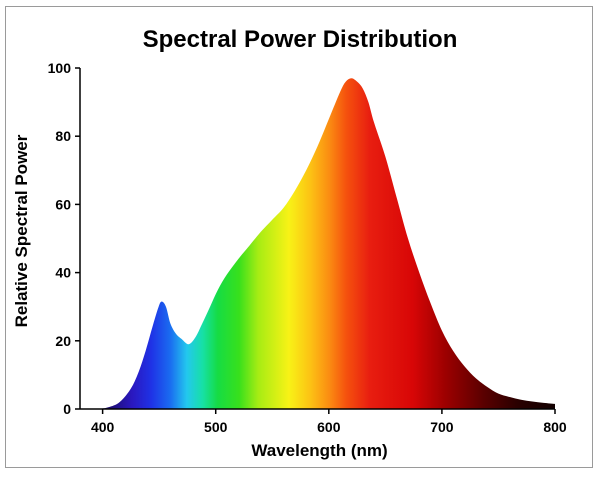  What do you see at coordinates (319, 450) in the screenshot?
I see `x-axis-label: Wavelength (nm)` at bounding box center [319, 450].